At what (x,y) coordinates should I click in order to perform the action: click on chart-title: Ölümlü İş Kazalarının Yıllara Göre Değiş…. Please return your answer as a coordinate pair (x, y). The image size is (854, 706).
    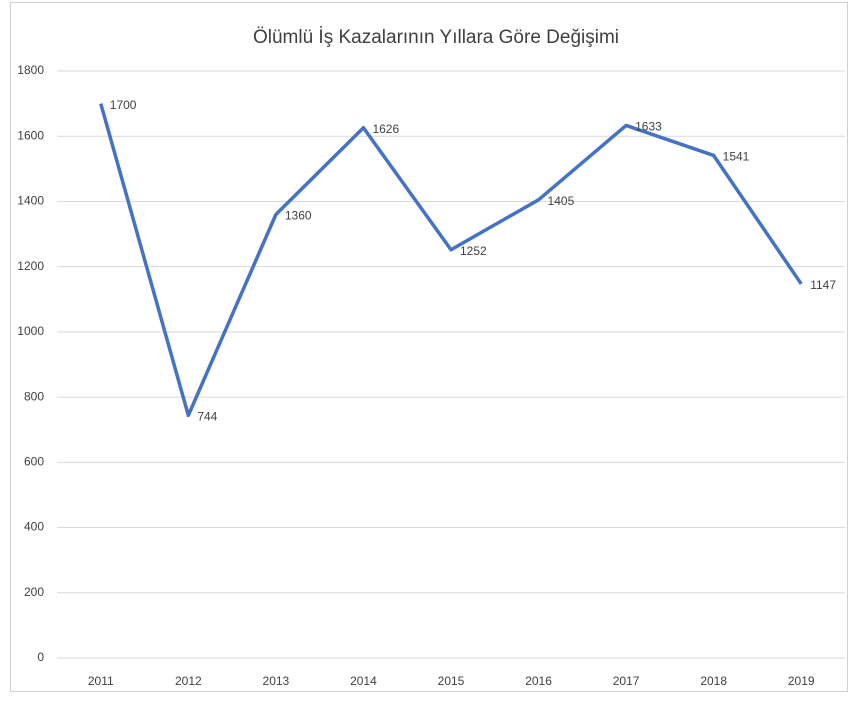
    Looking at the image, I should click on (436, 37).